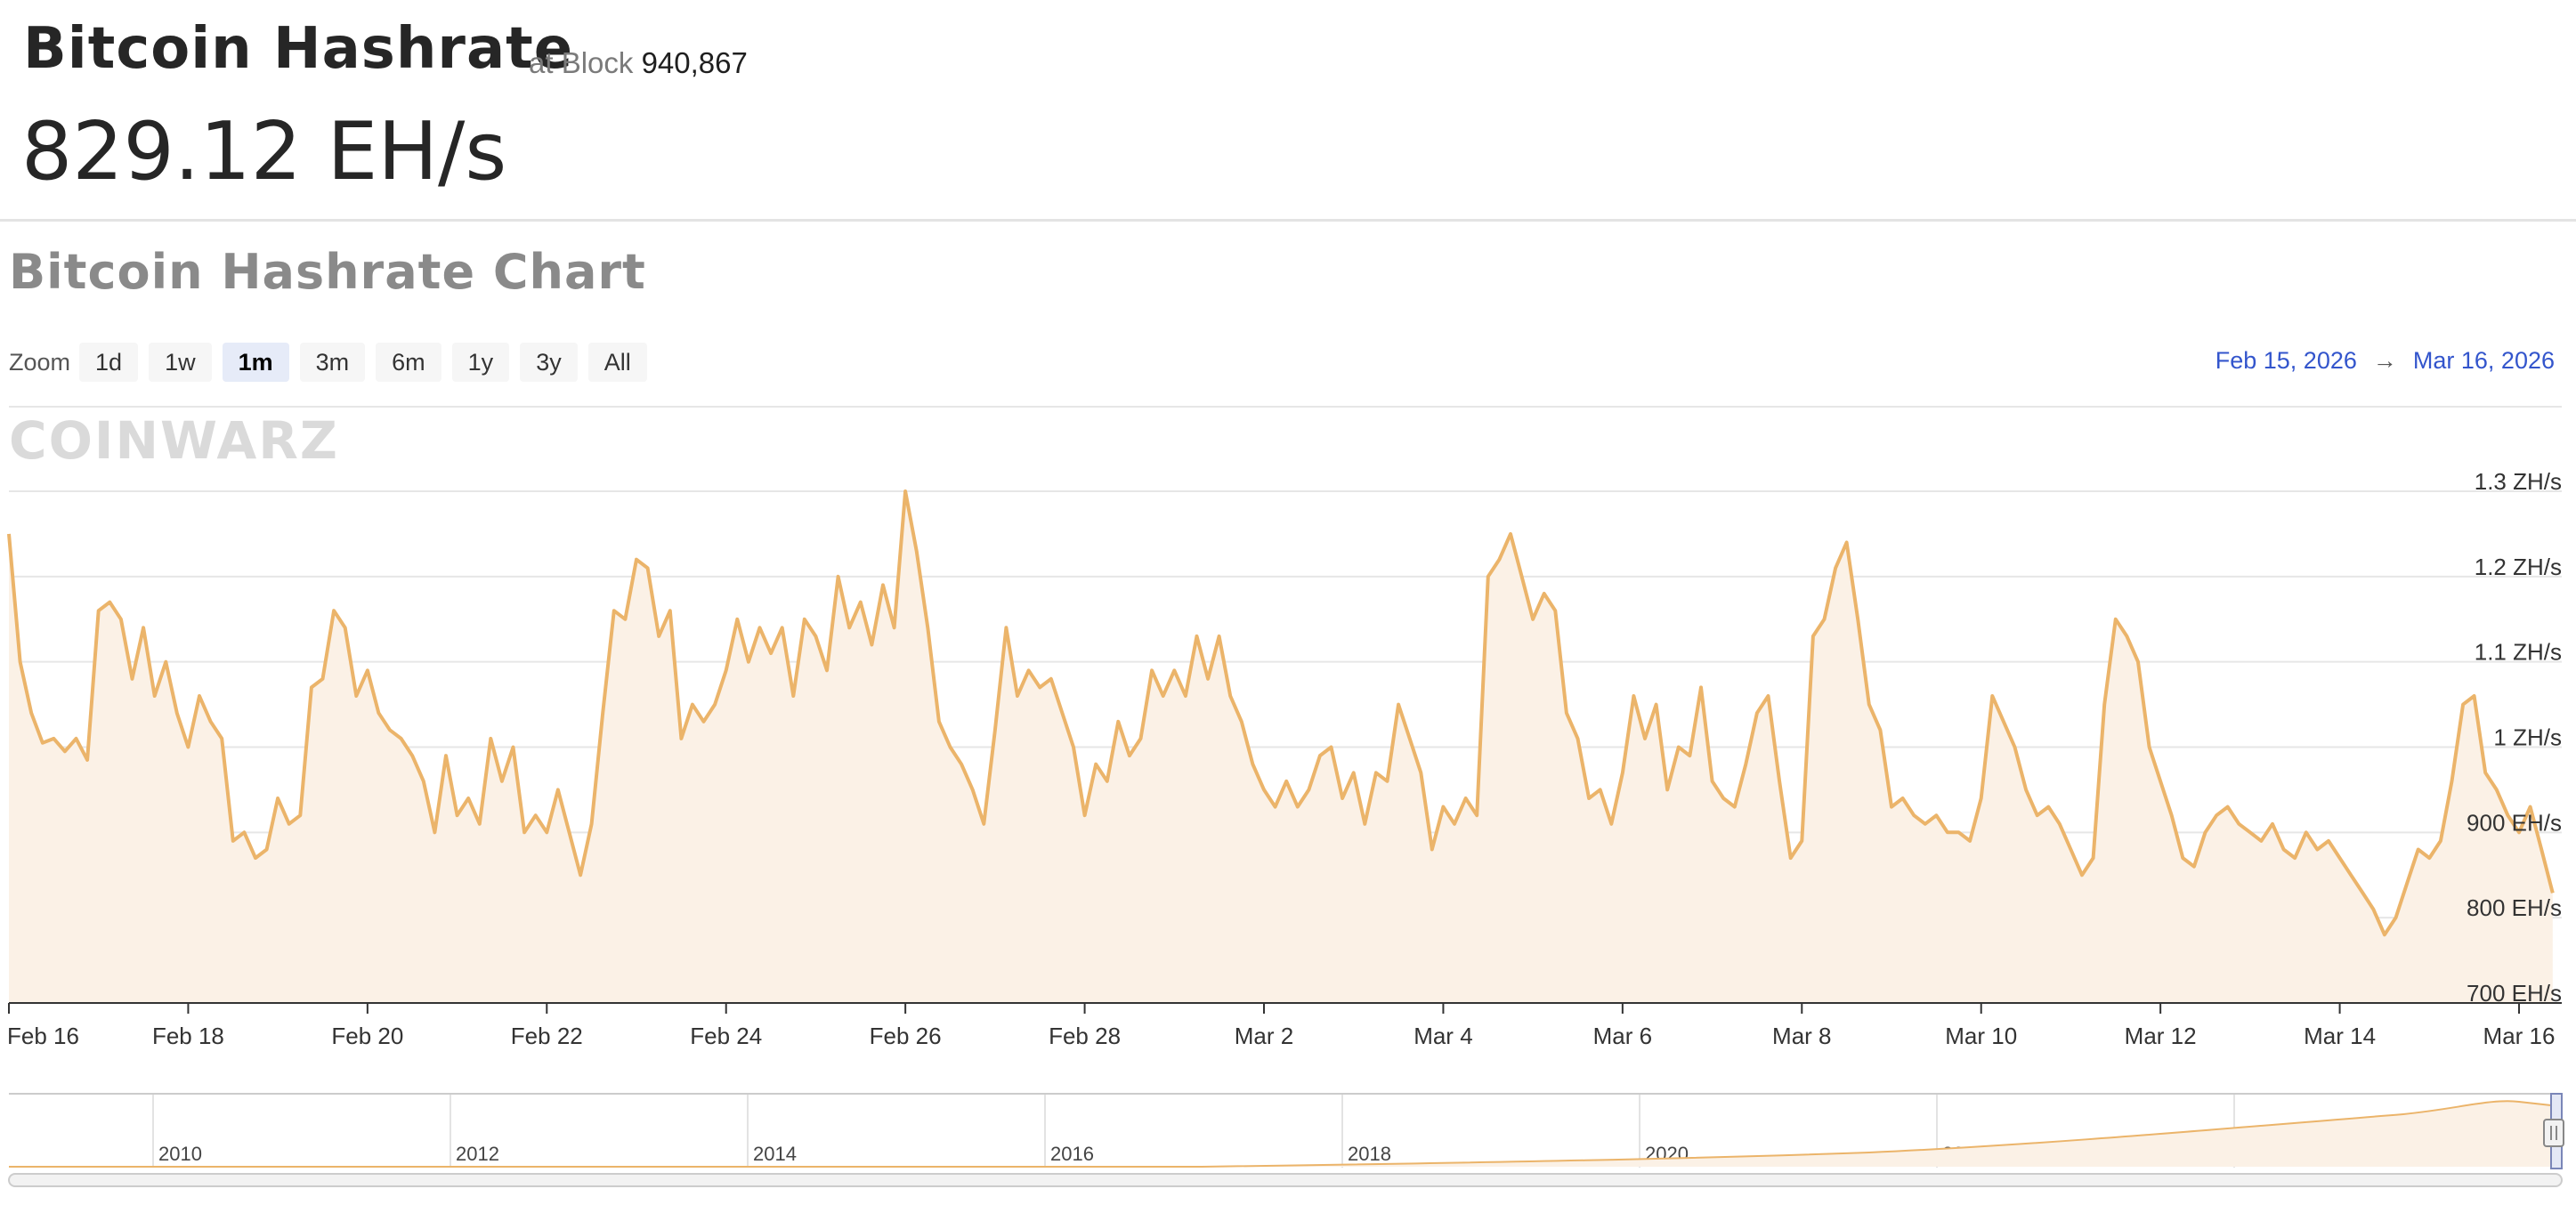 The image size is (2576, 1205). I want to click on x-tick-label: Mar 2, so click(1264, 1036).